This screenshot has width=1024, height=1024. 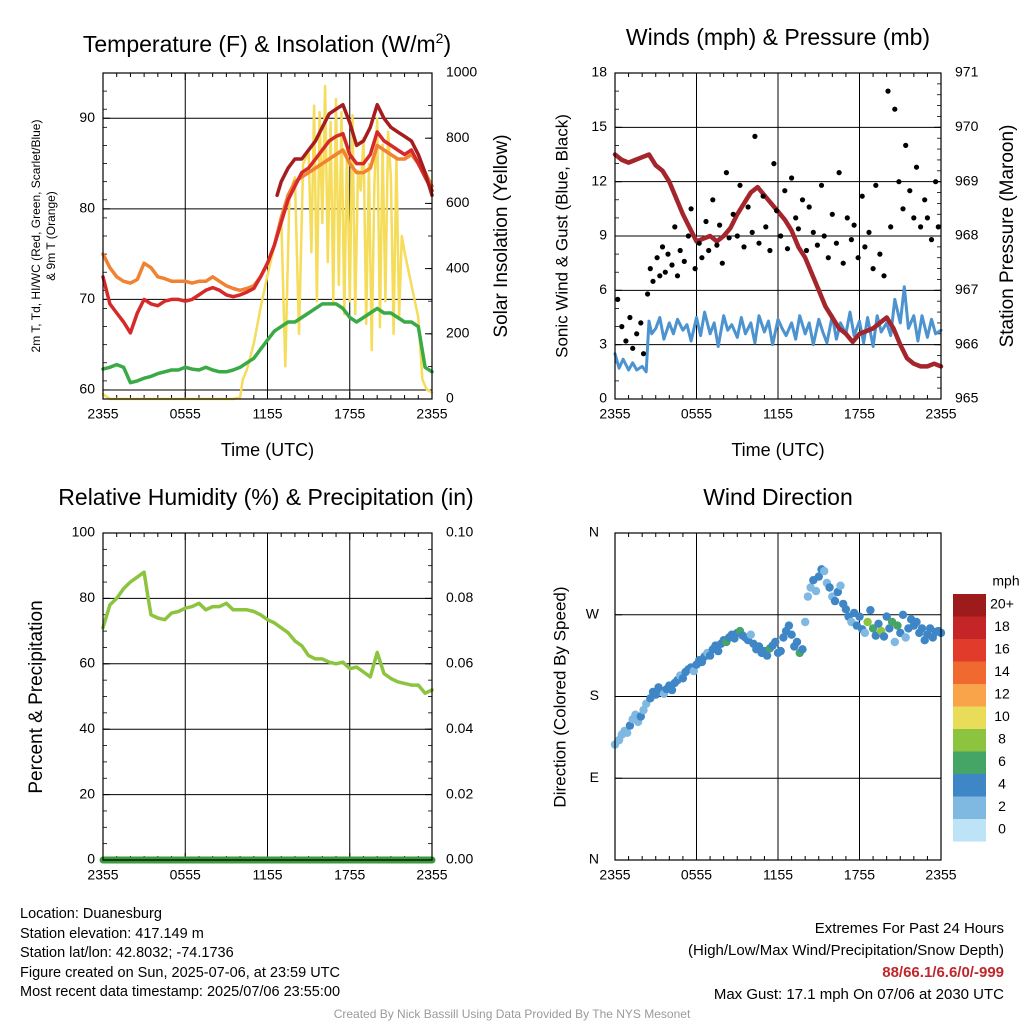 I want to click on temp-chart-right-ytick-label: 1000, so click(x=461, y=72).